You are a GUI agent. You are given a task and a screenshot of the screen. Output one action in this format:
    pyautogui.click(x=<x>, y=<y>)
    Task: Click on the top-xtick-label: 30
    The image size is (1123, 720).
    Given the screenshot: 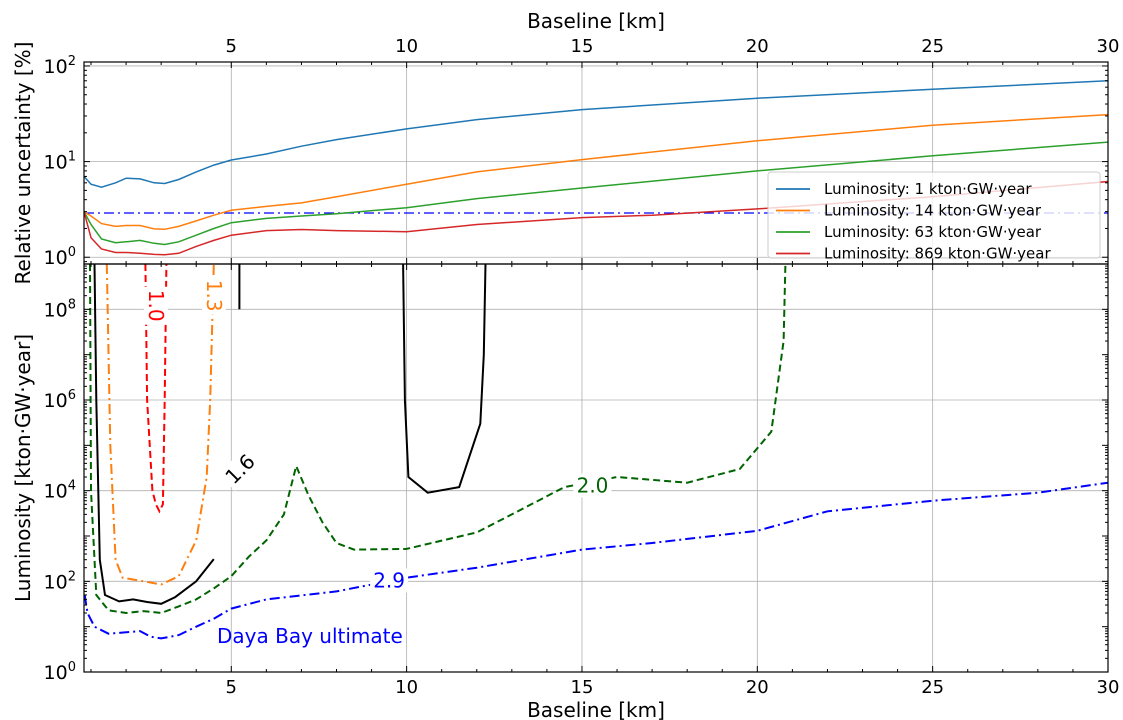 What is the action you would take?
    pyautogui.click(x=1108, y=46)
    